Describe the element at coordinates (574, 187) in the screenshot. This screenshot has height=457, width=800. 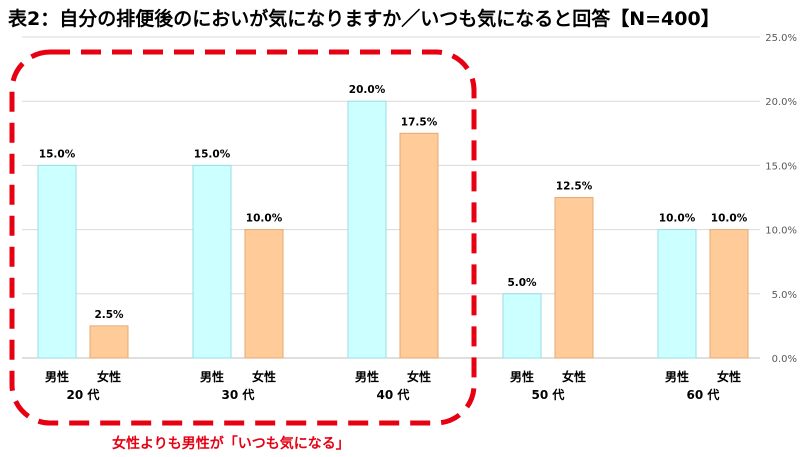
I see `data-label: 12.5%` at that location.